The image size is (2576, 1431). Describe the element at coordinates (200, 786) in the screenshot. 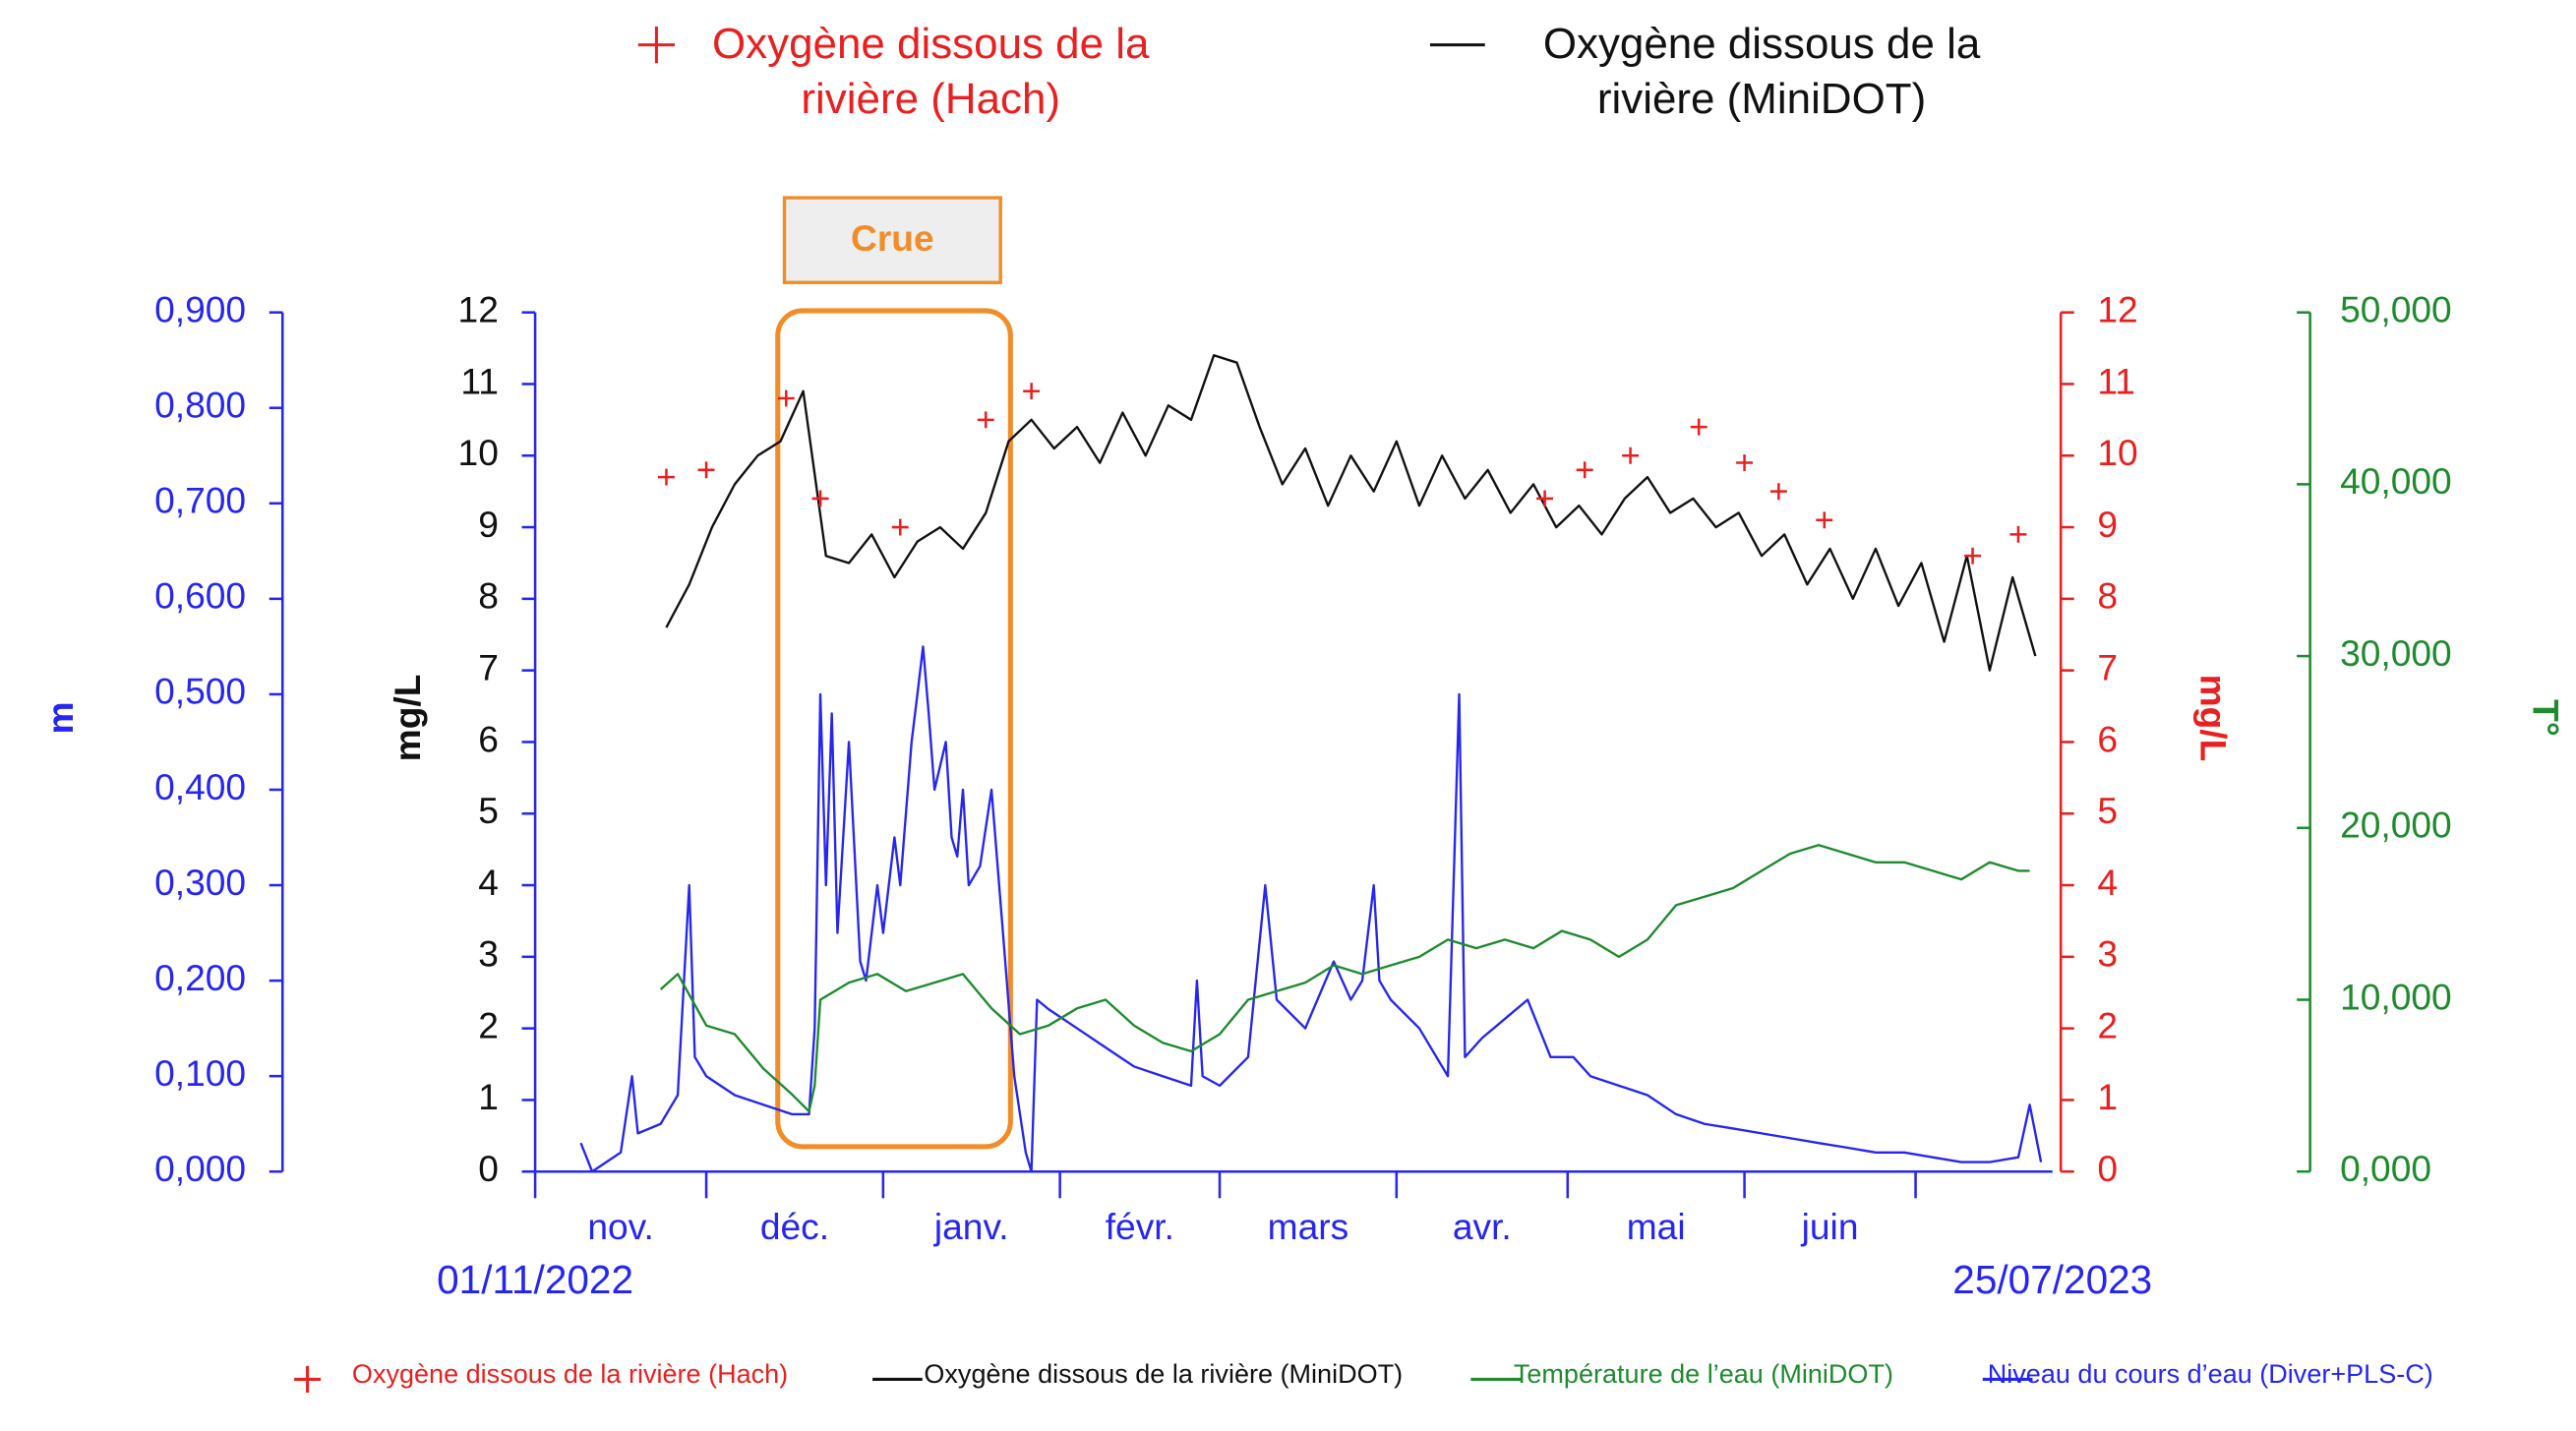

I see `y-tick-label: 0,400` at that location.